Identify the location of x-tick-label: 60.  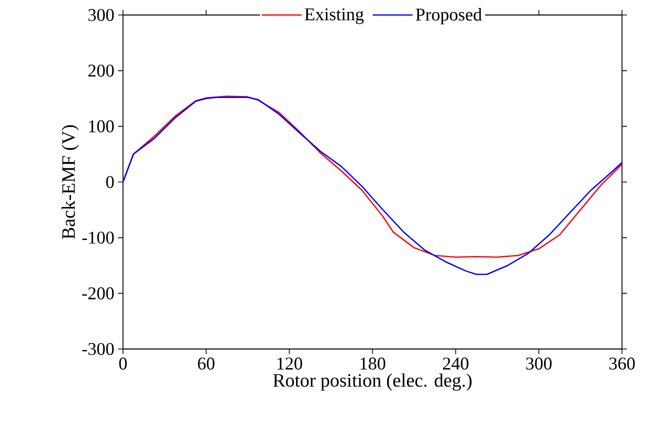
(206, 364).